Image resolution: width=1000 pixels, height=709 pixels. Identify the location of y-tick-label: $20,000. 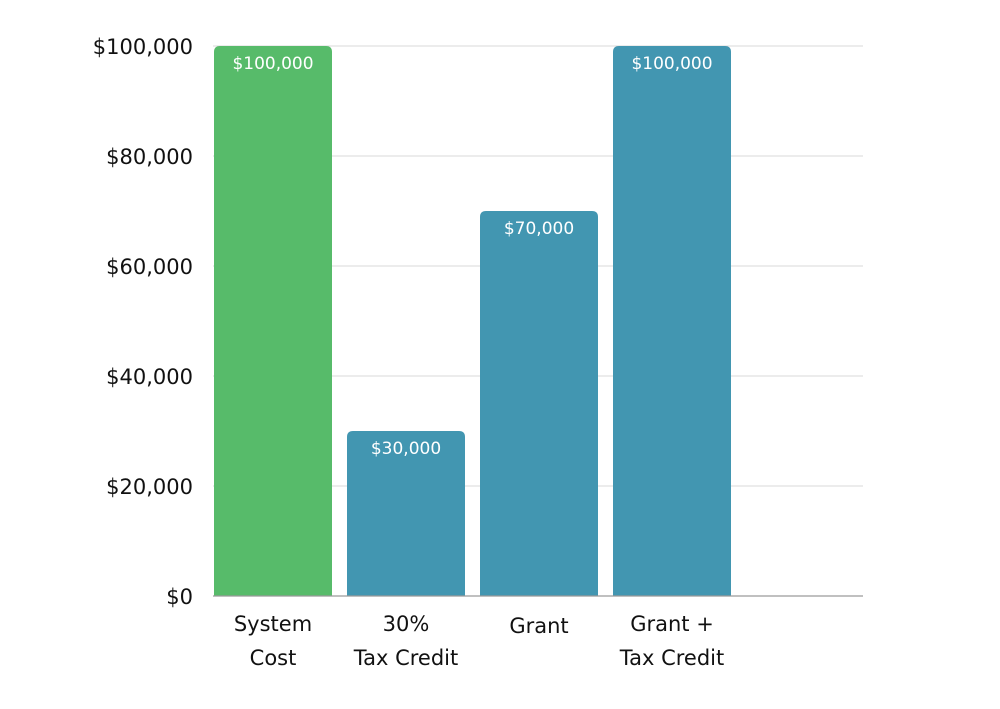
(149, 487).